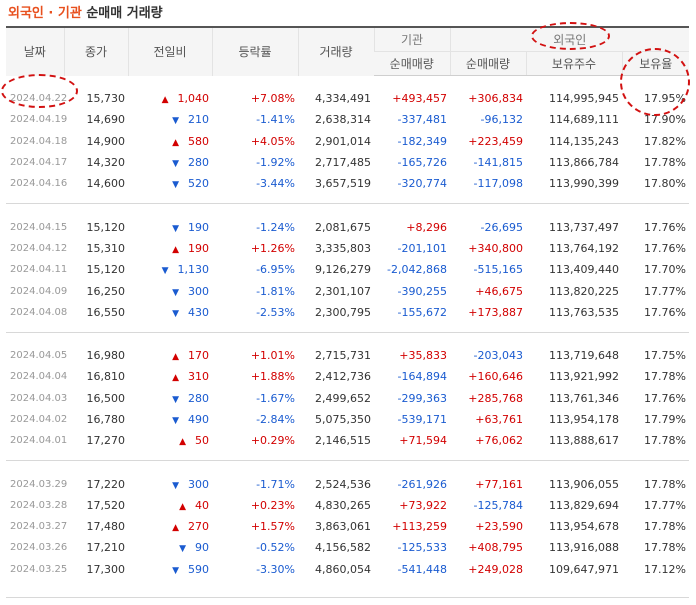  What do you see at coordinates (170, 355) in the screenshot?
I see `cell-change: ▲ 170` at bounding box center [170, 355].